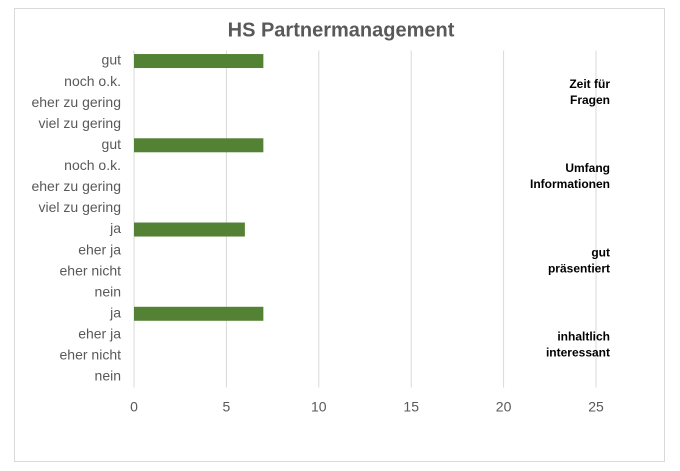  I want to click on x-tick-label: 10, so click(319, 407).